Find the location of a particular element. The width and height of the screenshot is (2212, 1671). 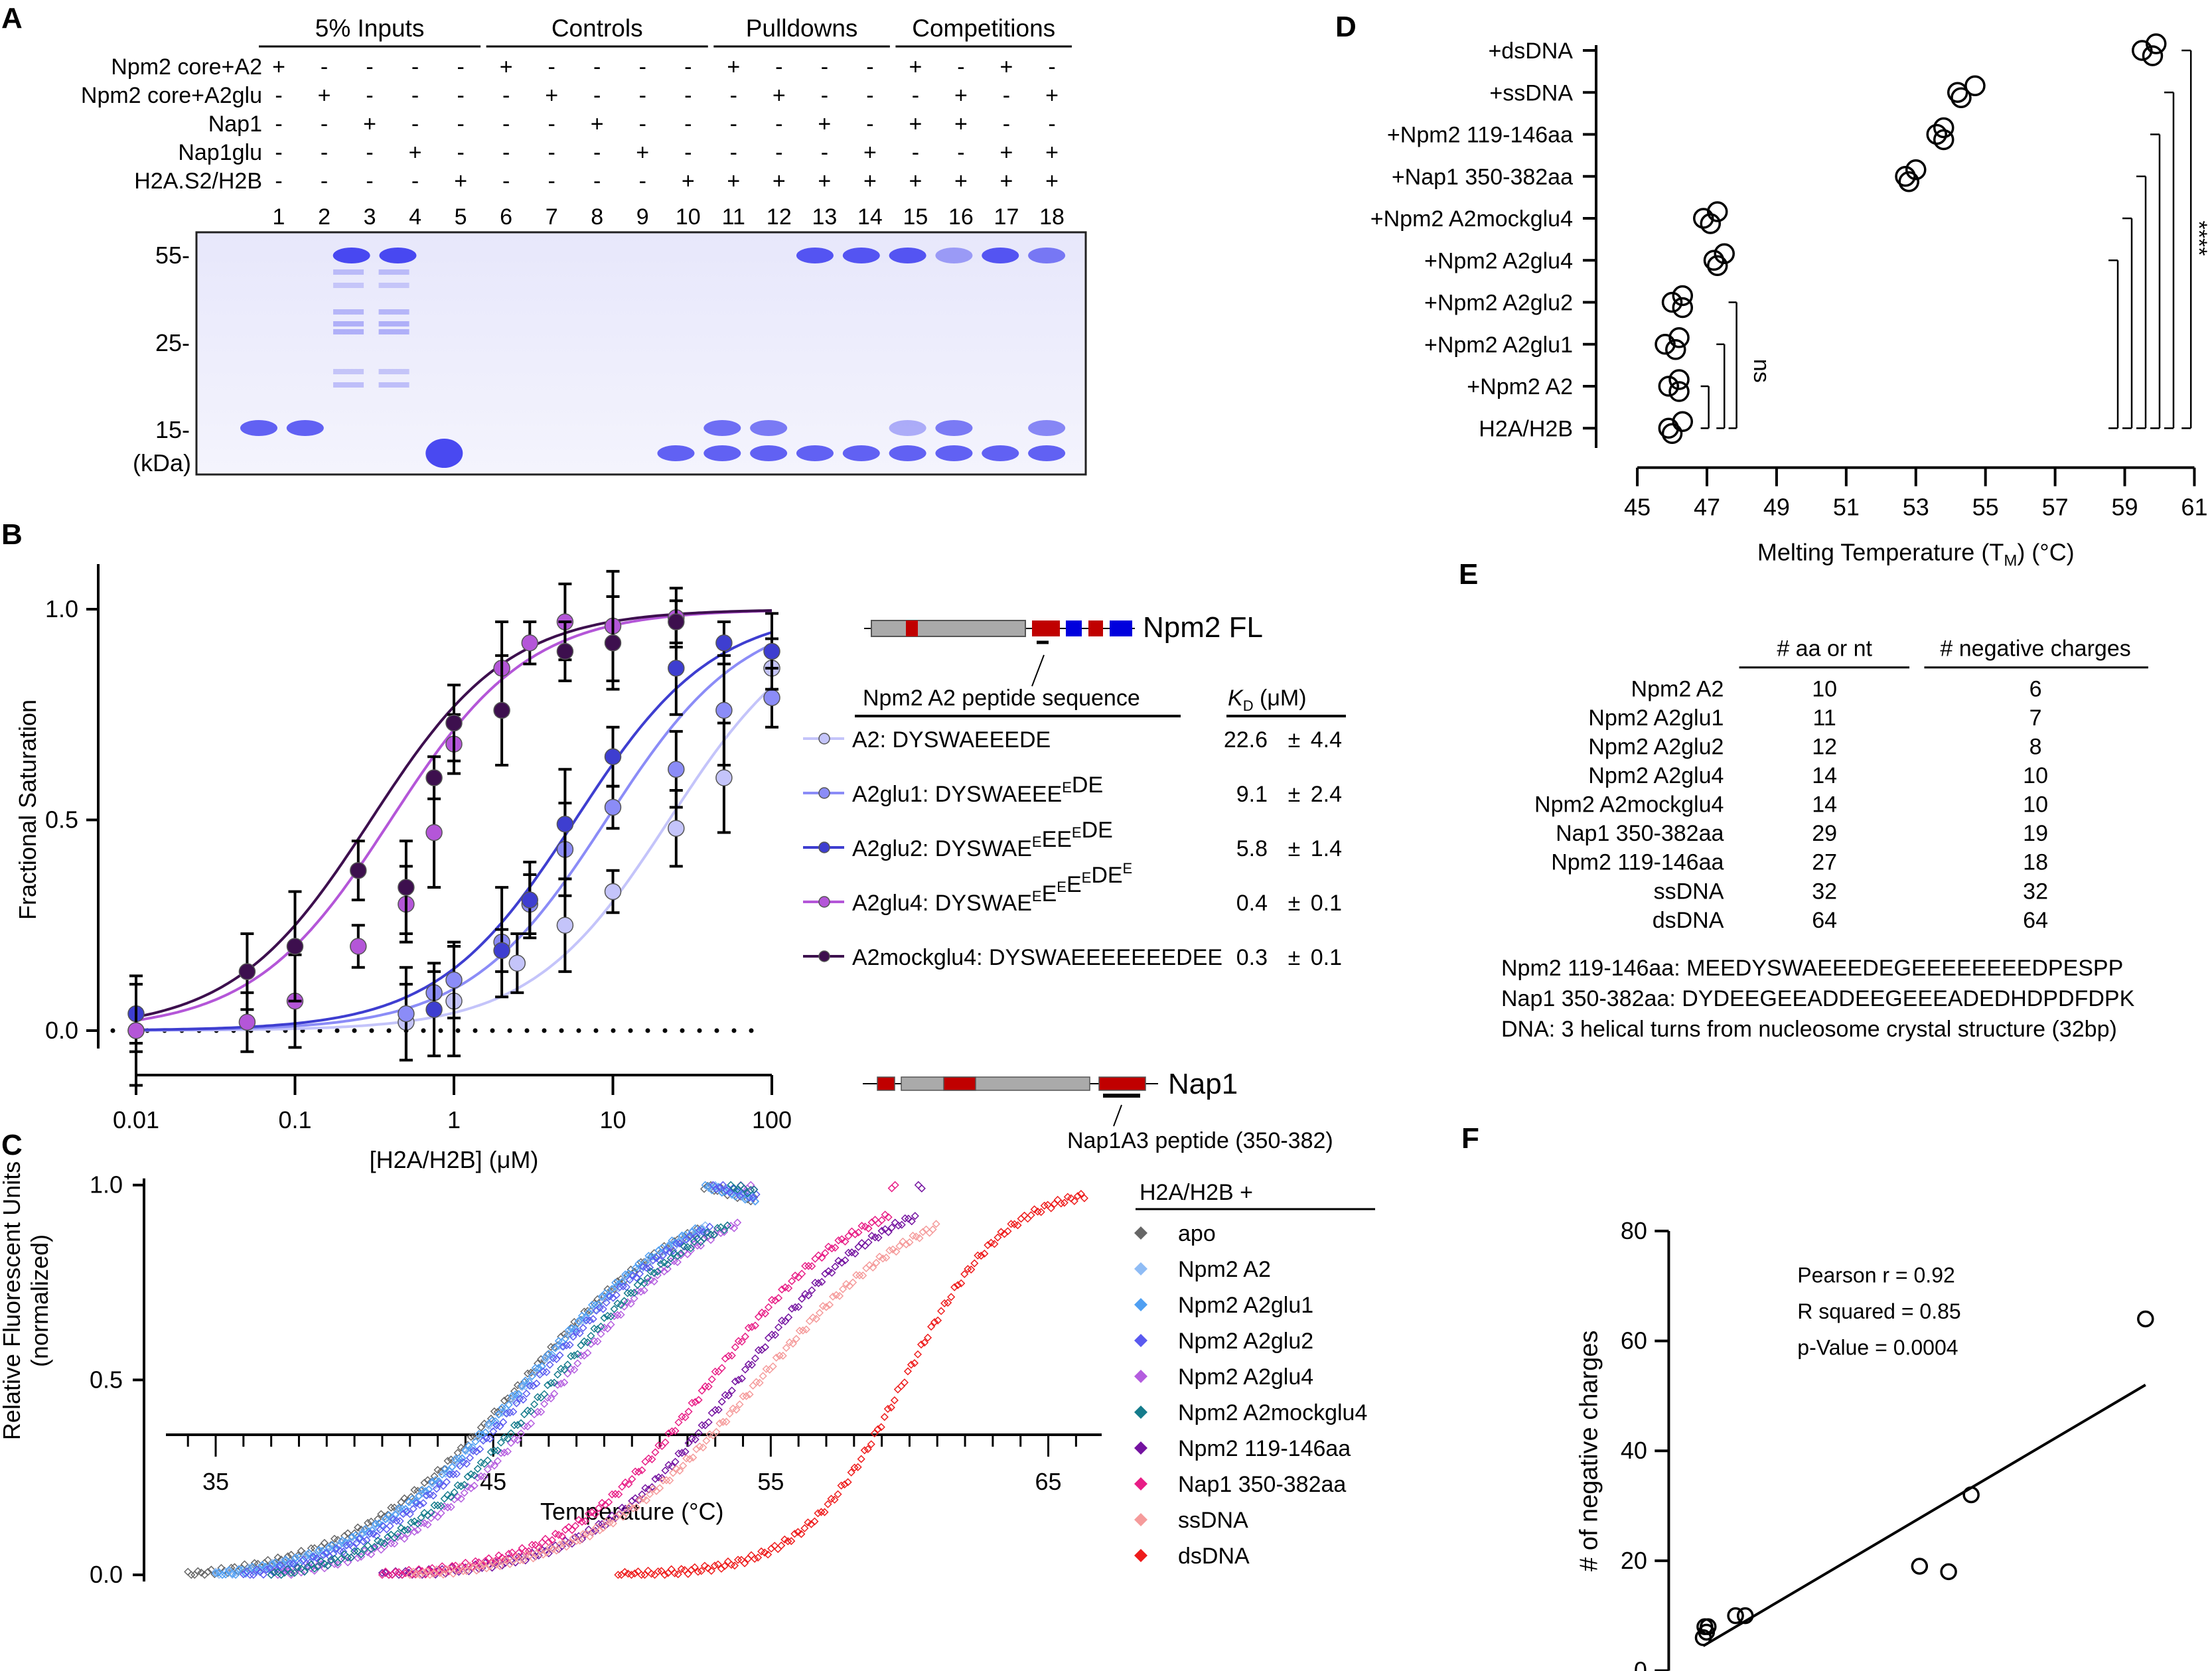

legend-label: Nap1 350-382aa is located at coordinates (1262, 1484).